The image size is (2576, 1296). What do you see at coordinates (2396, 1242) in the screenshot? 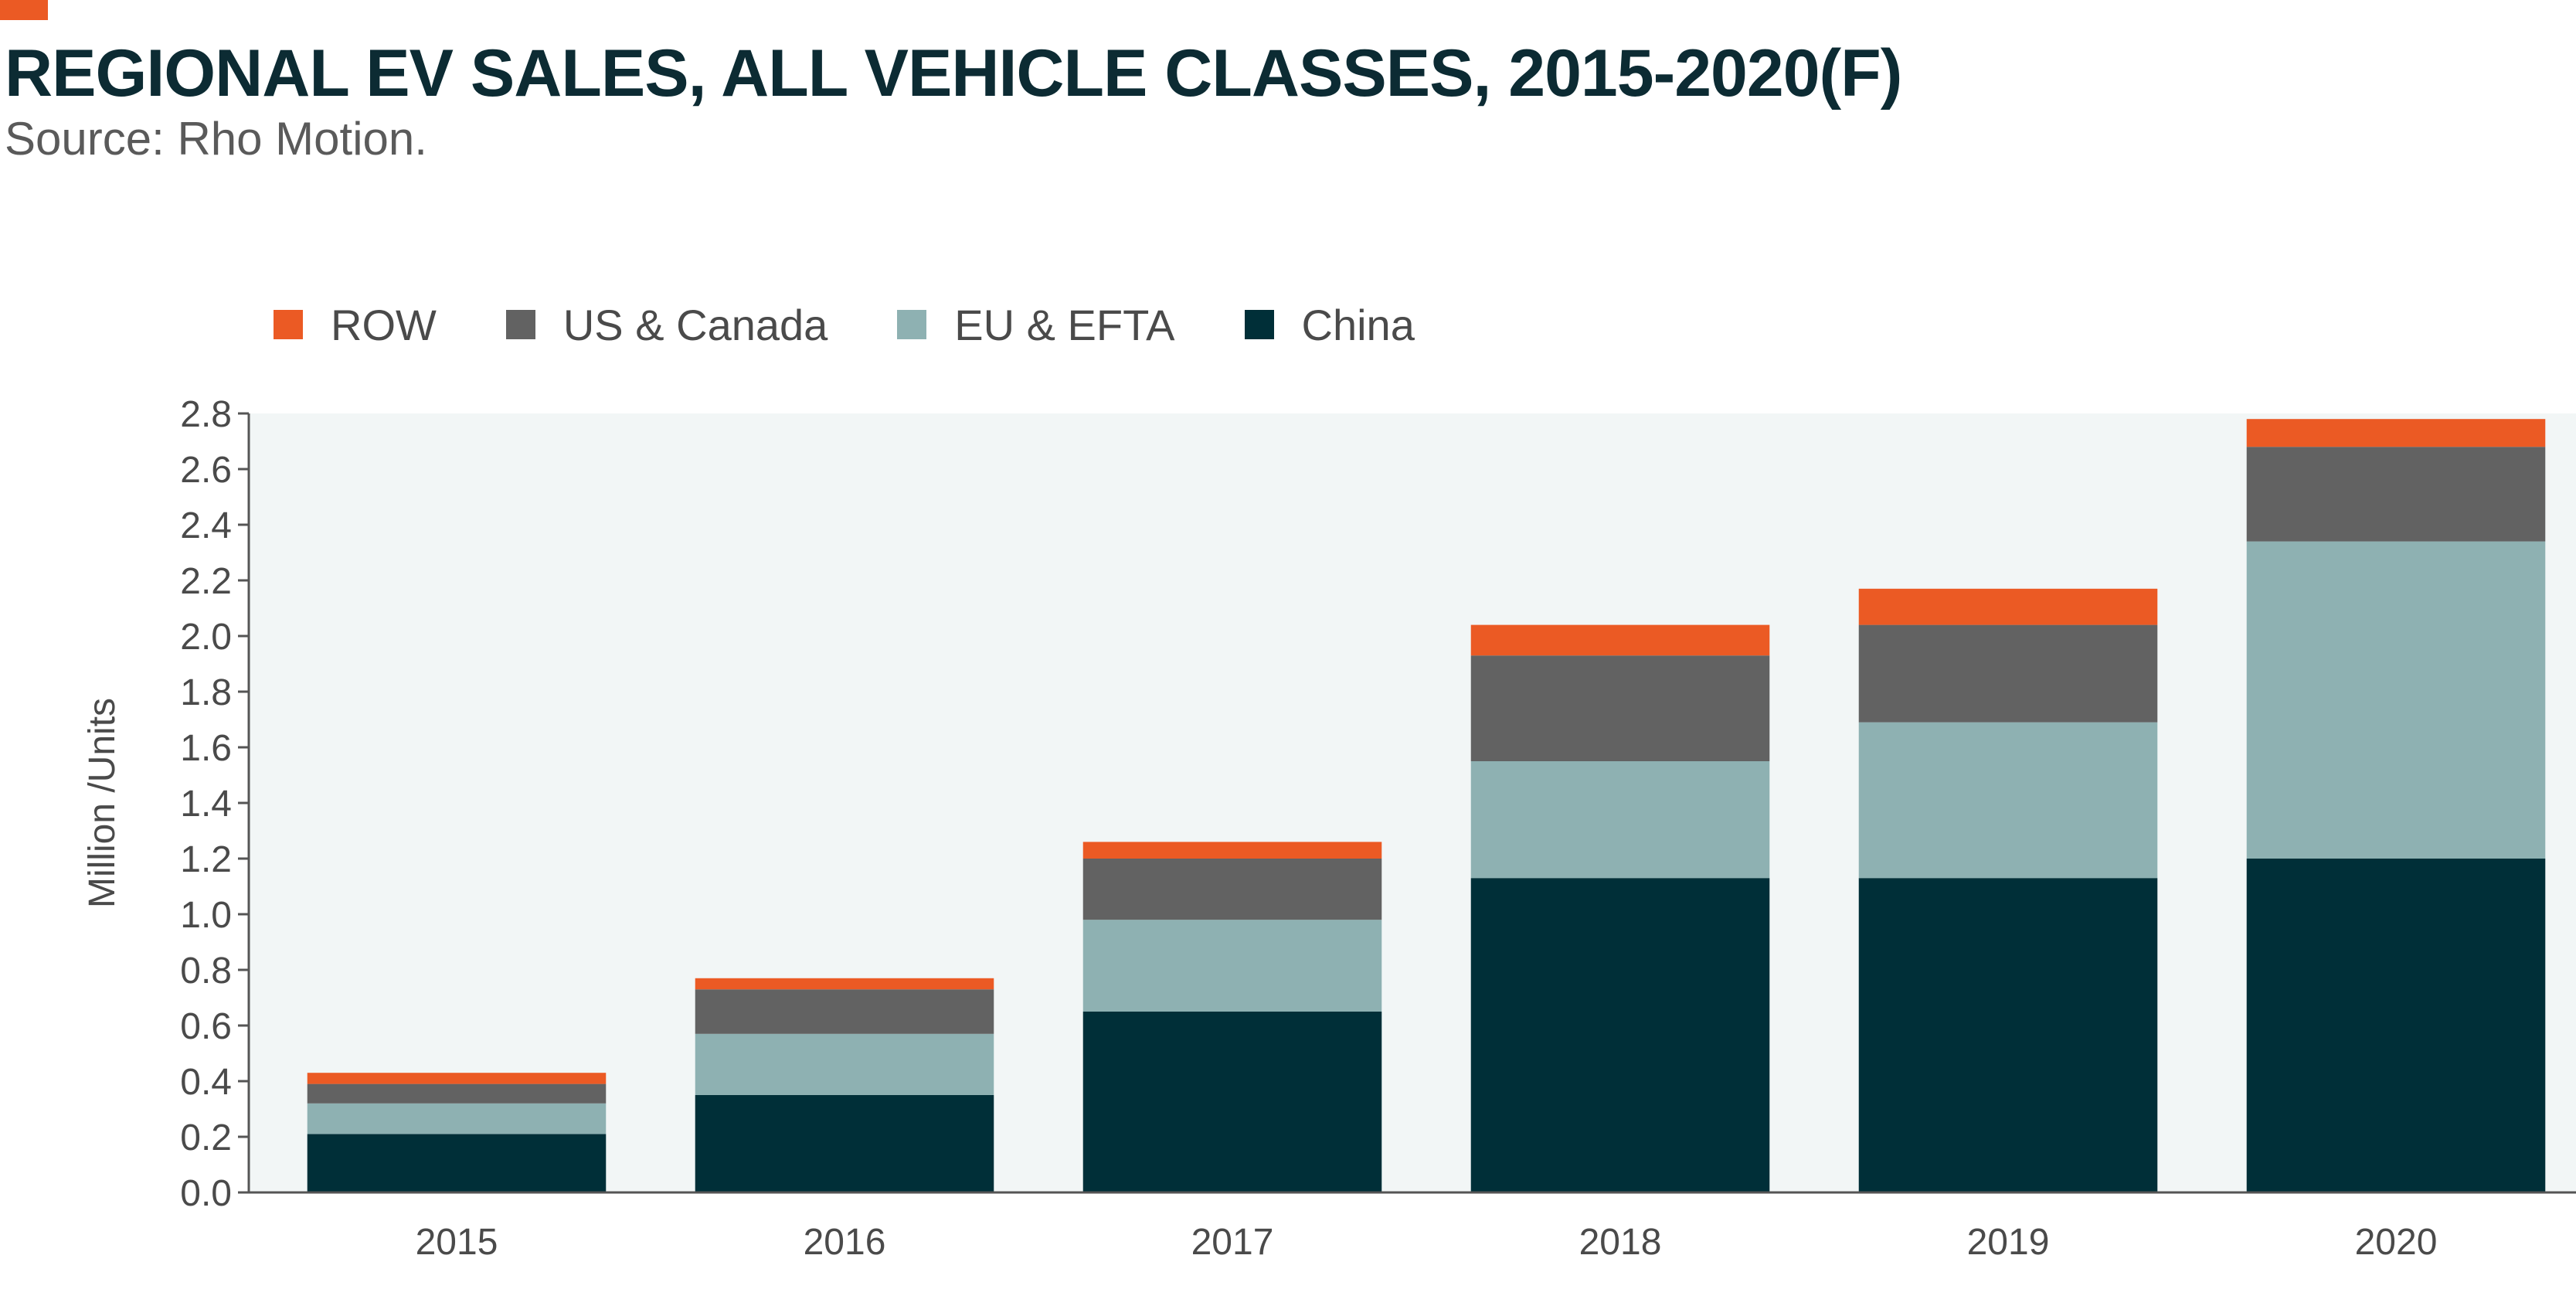
I see `x-tick-label: 2020` at bounding box center [2396, 1242].